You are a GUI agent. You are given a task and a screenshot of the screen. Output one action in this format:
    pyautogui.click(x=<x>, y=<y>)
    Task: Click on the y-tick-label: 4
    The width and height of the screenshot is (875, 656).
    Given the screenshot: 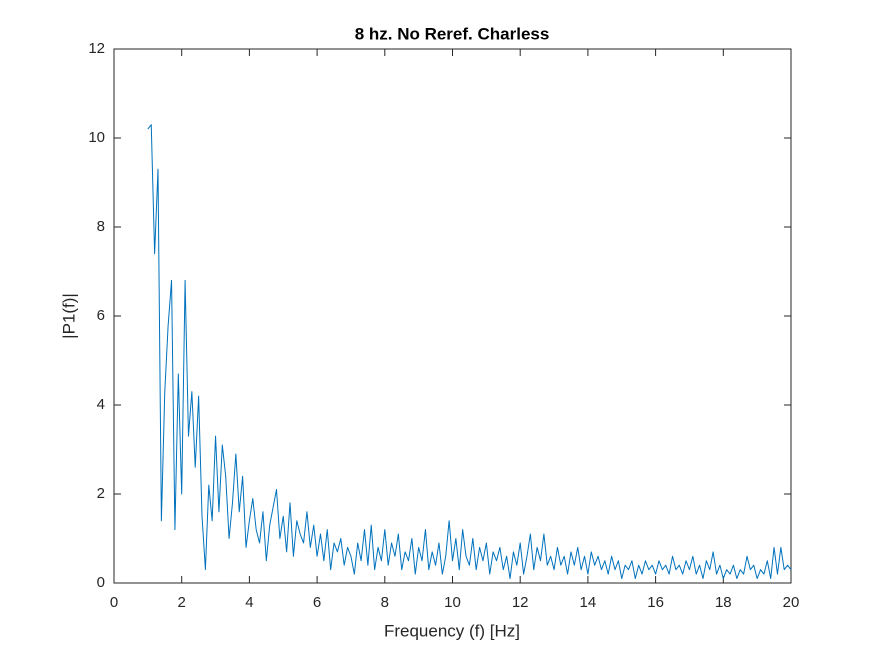 What is the action you would take?
    pyautogui.click(x=101, y=404)
    